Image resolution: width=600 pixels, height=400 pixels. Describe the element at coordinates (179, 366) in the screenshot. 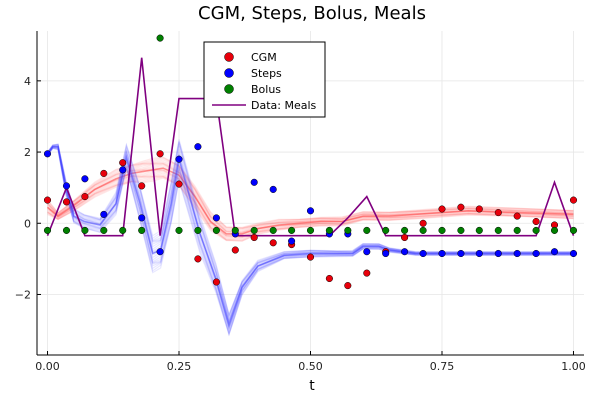

I see `x-tick-label: 0.25` at that location.